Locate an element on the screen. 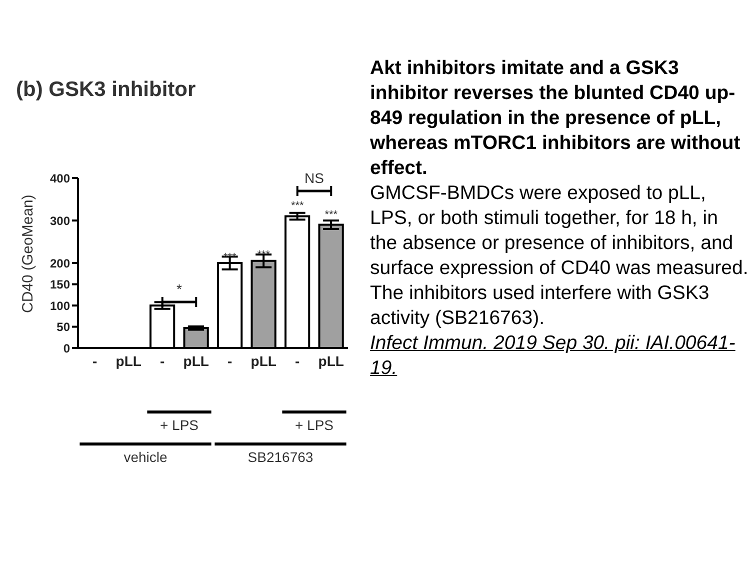 This screenshot has width=756, height=567. text: GMCSF-BMDCs were exposed to pLL, LPS, or both stimuli together, for 18 h, in the absence or presence of inhibitors, and surface expression of CD40 was measured. The inhibitors used interfere with GSK3 activity (SB216763). is located at coordinates (560, 256).